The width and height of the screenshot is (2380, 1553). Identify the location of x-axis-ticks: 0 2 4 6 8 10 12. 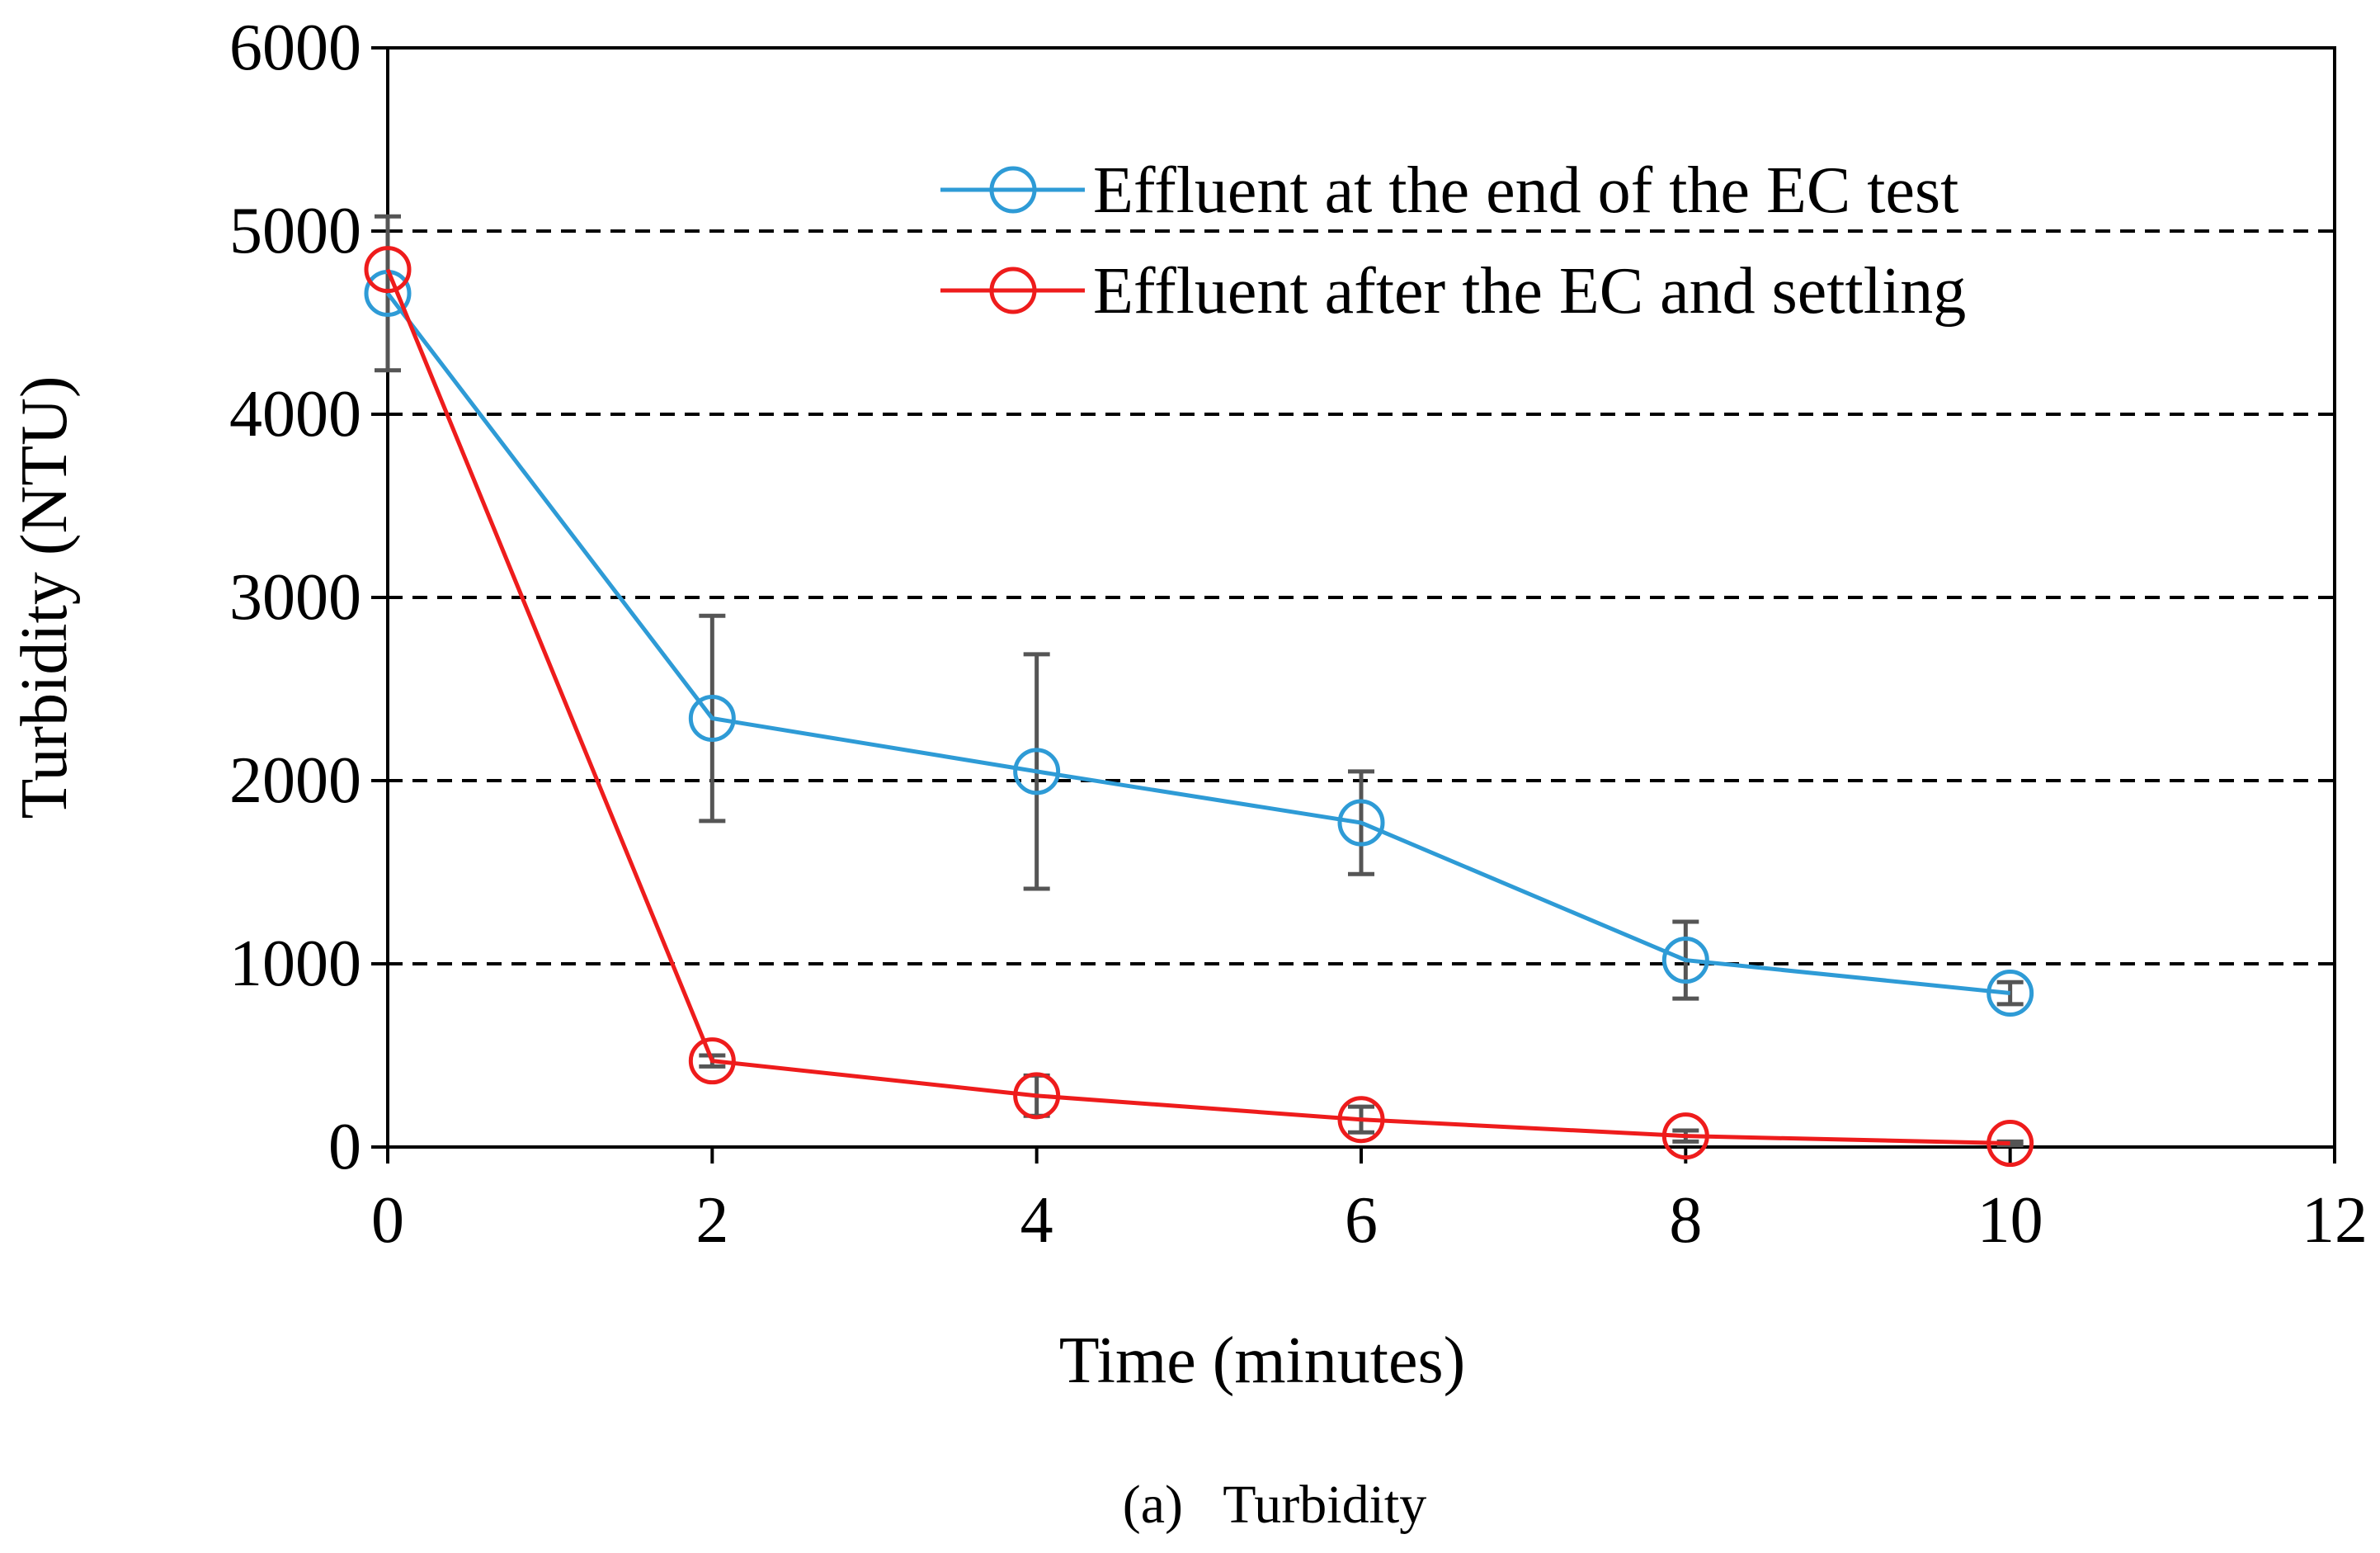
(1369, 1202).